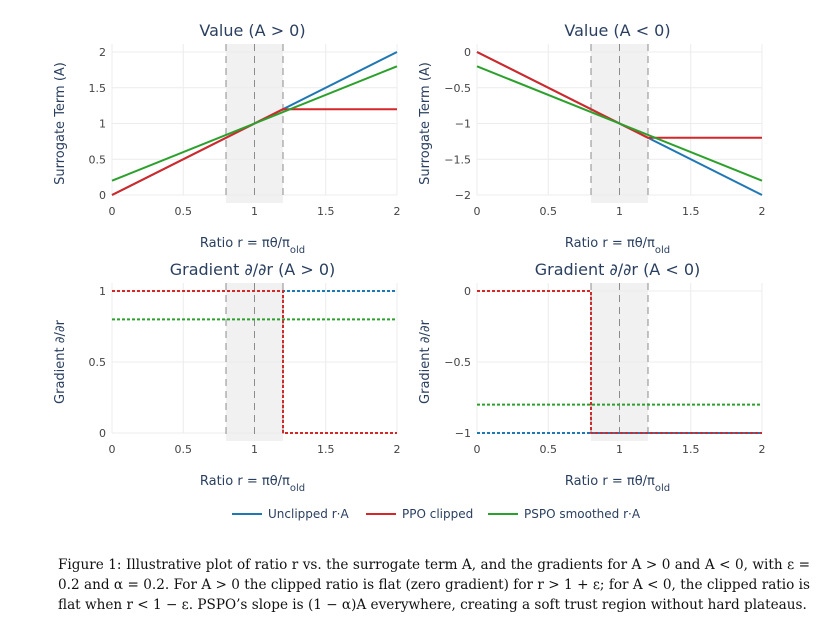  What do you see at coordinates (617, 30) in the screenshot?
I see `panel-title: Value (A < 0)` at bounding box center [617, 30].